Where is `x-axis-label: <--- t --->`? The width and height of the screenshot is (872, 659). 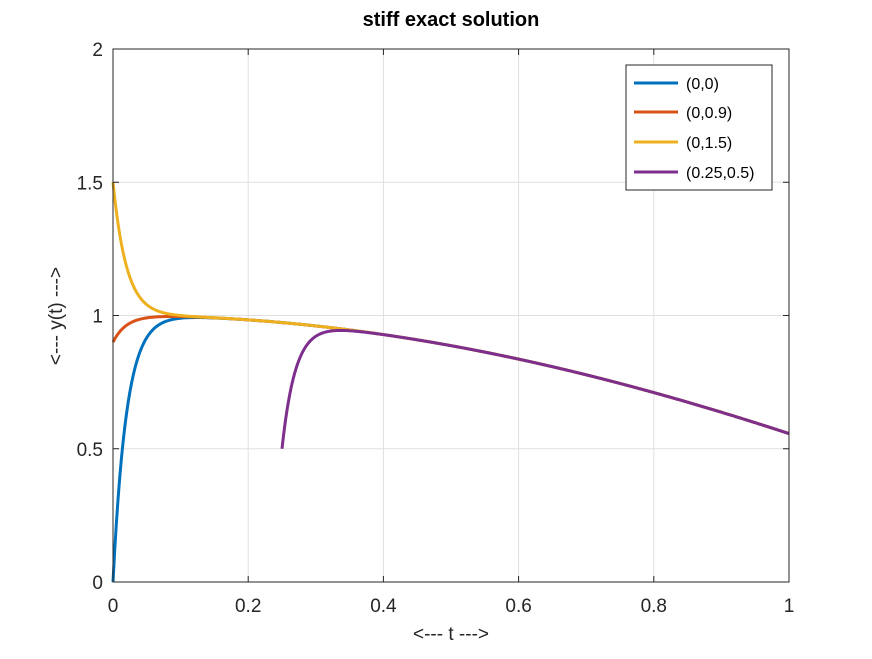 x-axis-label: <--- t ---> is located at coordinates (451, 634).